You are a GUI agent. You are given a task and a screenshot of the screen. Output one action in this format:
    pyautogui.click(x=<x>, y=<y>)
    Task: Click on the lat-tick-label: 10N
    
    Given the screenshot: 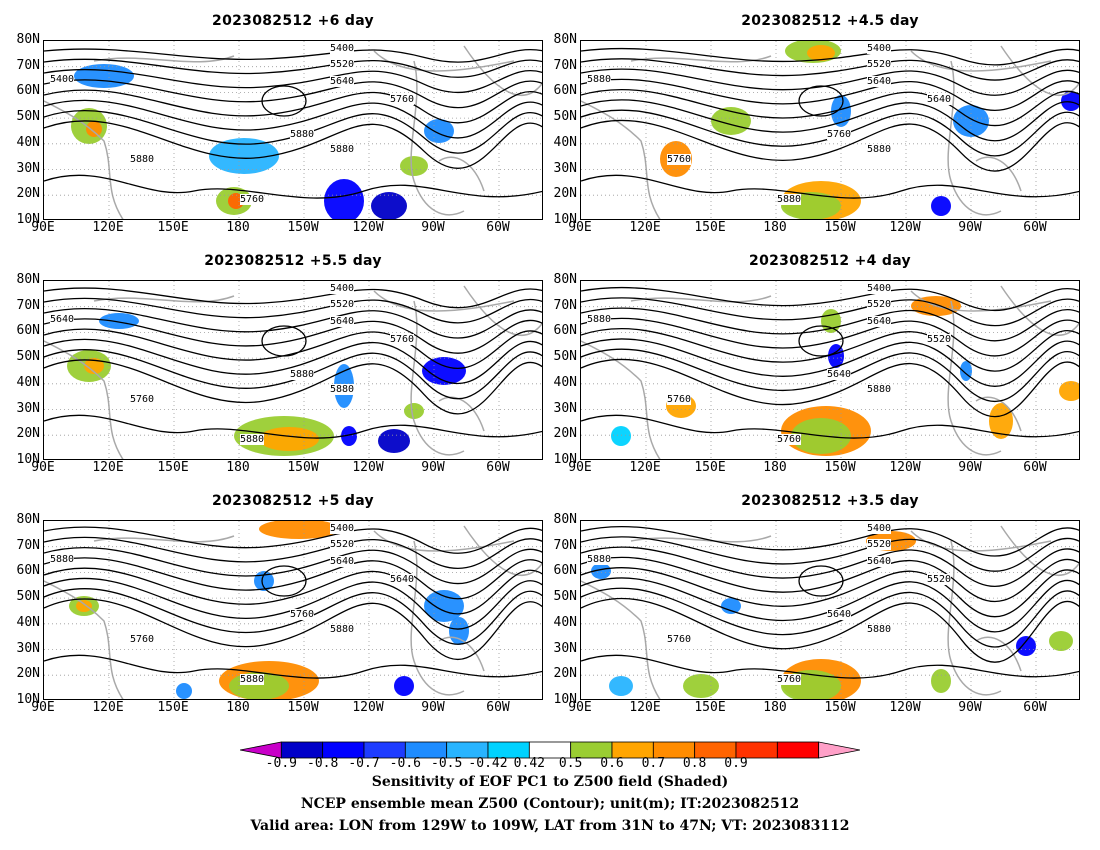 What is the action you would take?
    pyautogui.click(x=28, y=459)
    